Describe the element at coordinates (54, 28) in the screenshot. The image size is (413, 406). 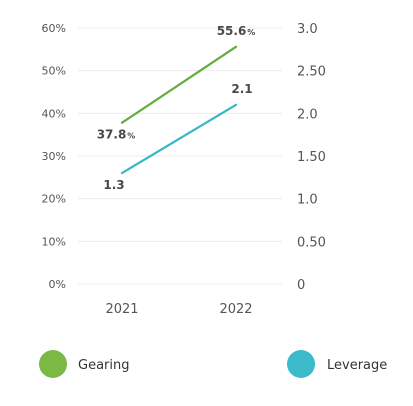
I see `y-left-tick-label: 60%` at that location.